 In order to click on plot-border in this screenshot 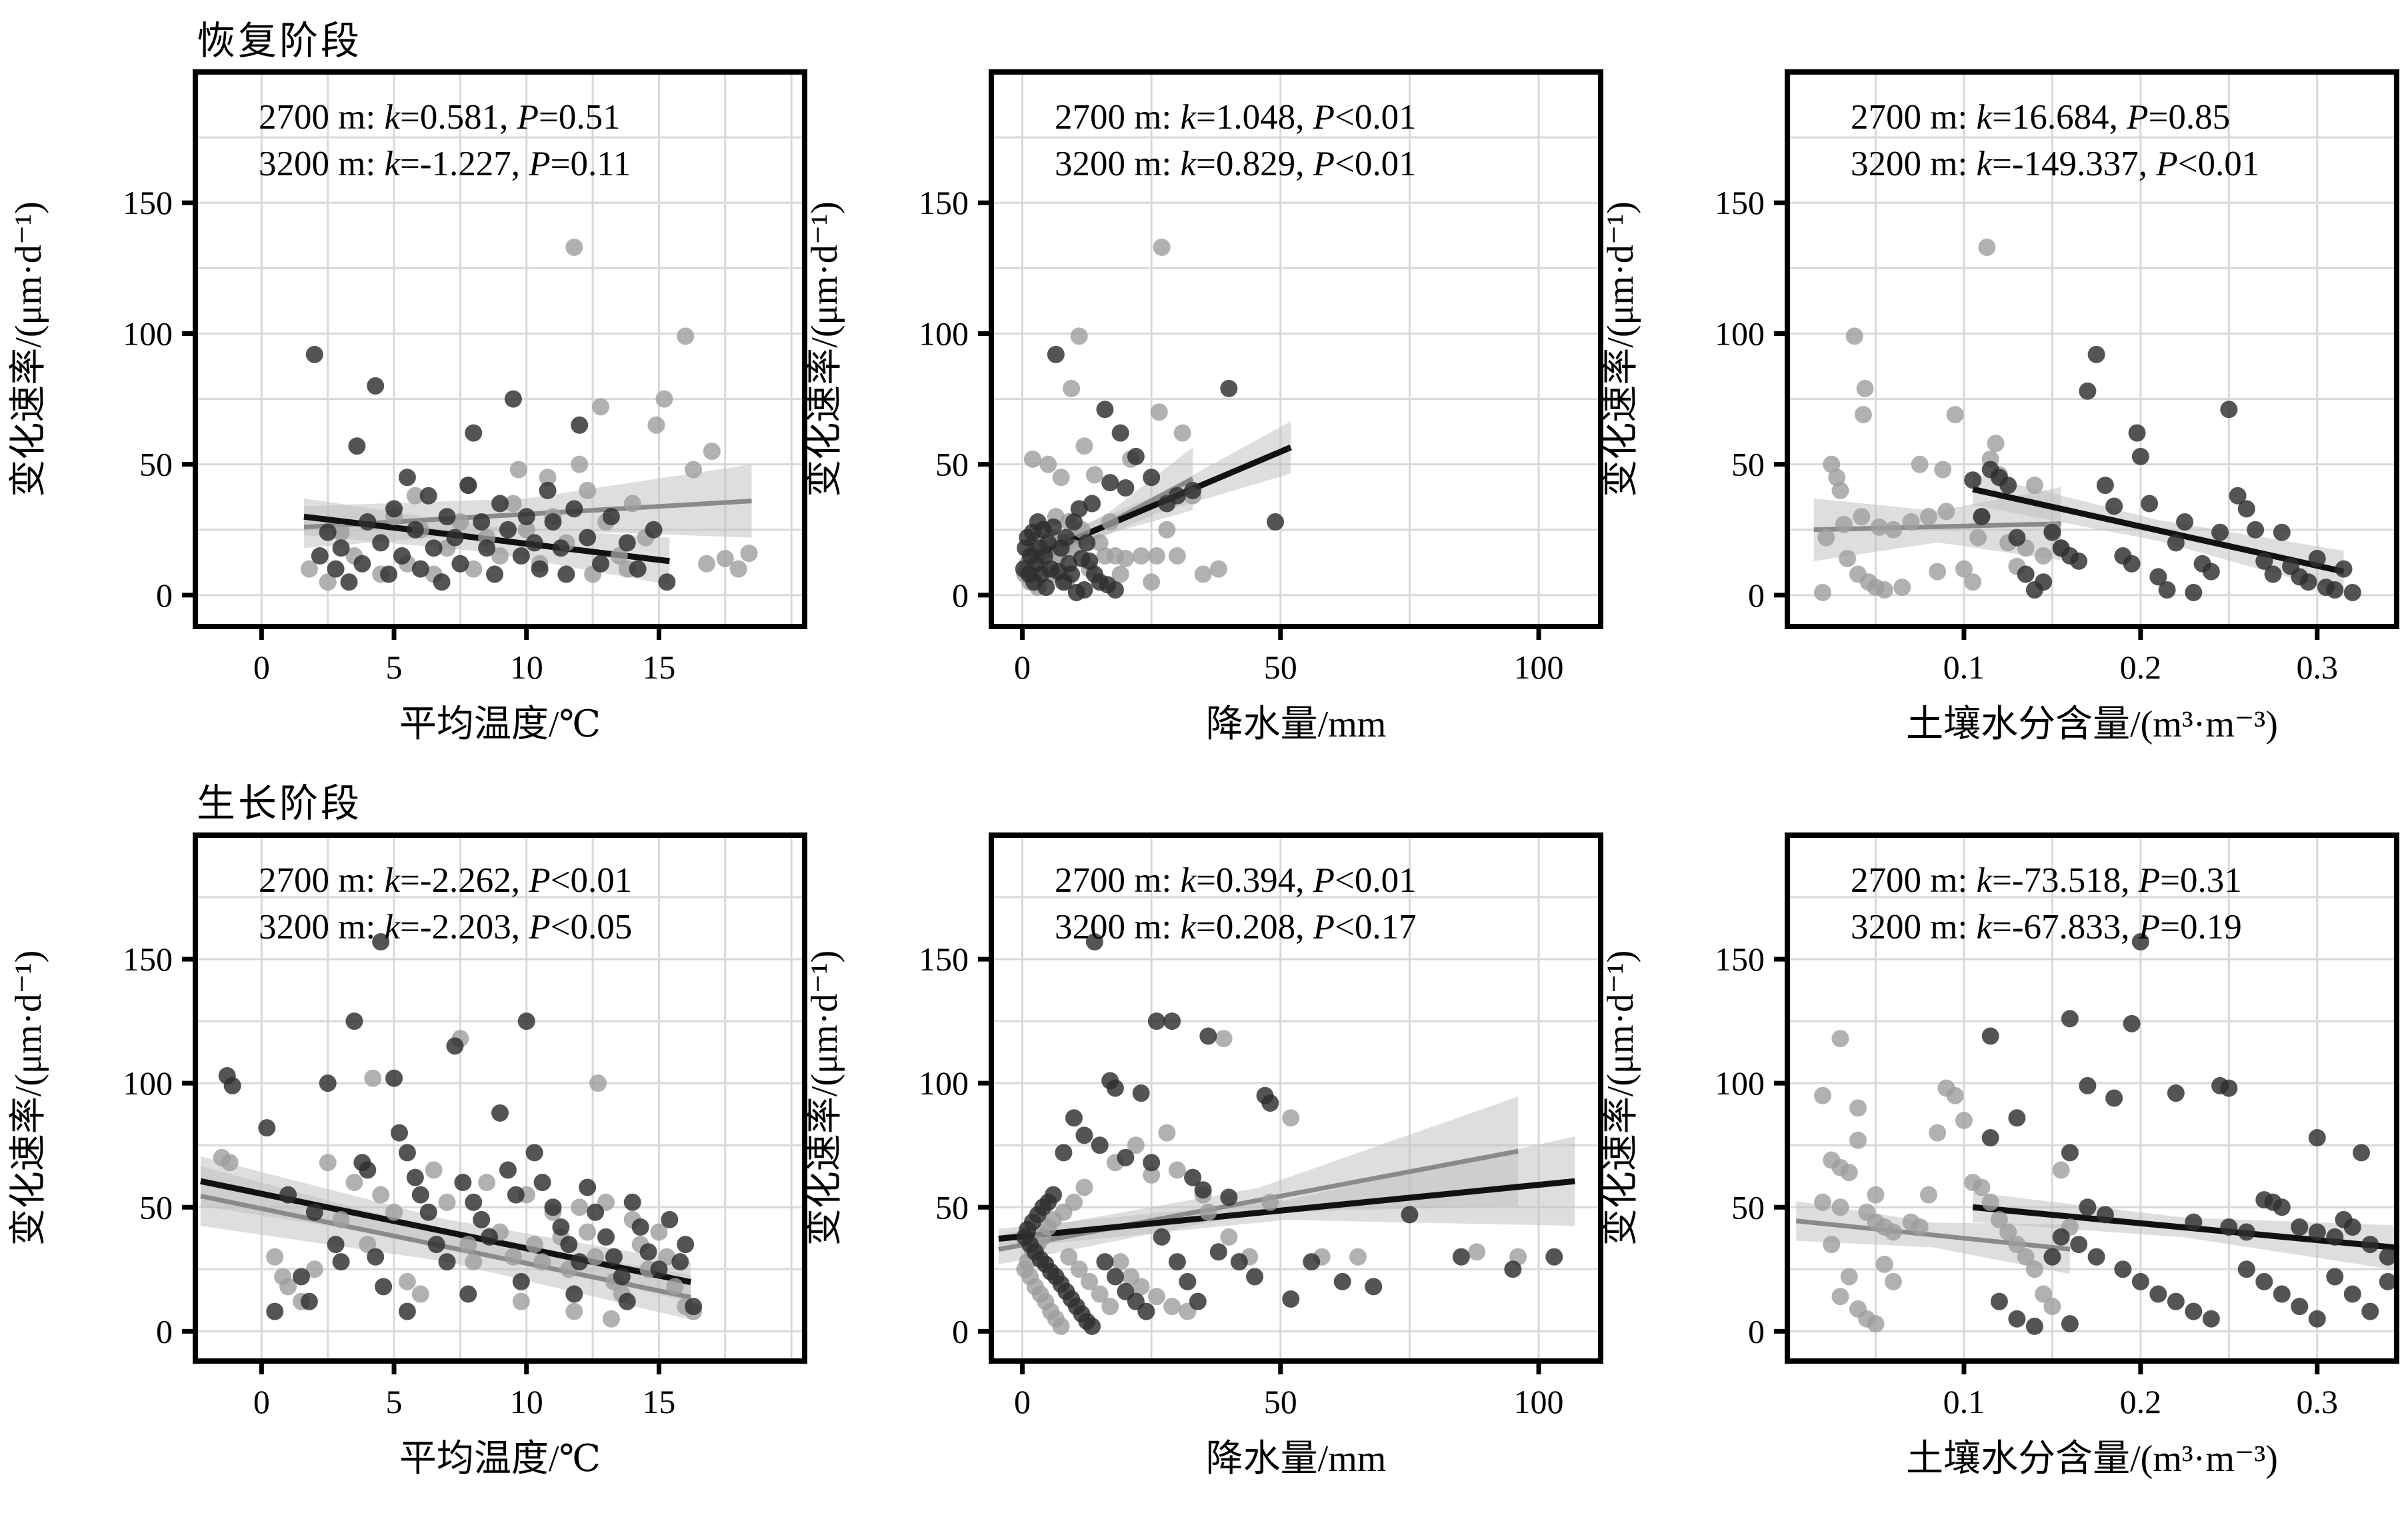, I will do `click(1296, 1098)`.